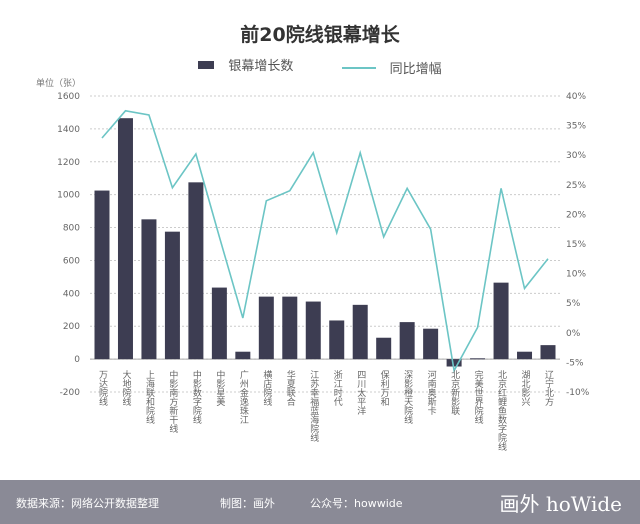  Describe the element at coordinates (219, 388) in the screenshot. I see `category-label: 中影星美` at that location.